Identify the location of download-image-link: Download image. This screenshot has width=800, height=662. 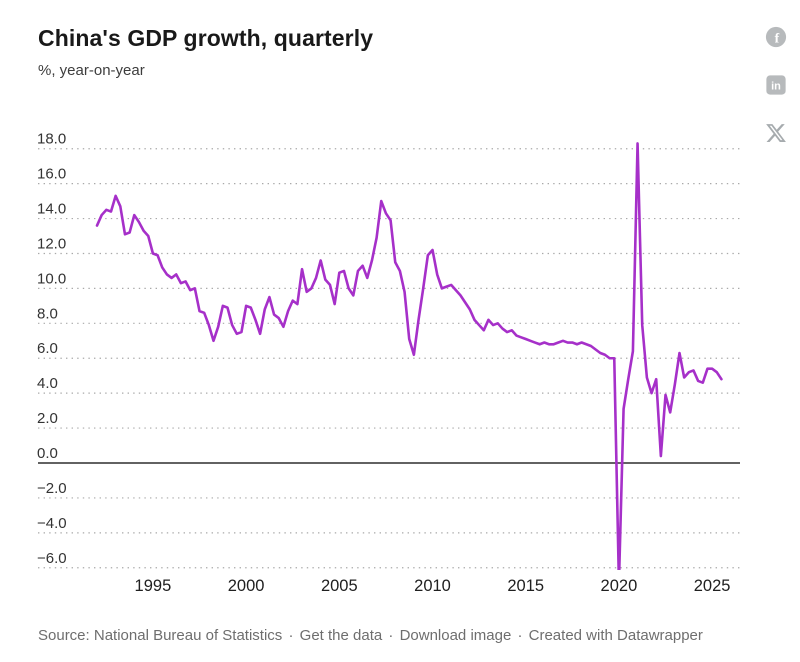
(455, 635).